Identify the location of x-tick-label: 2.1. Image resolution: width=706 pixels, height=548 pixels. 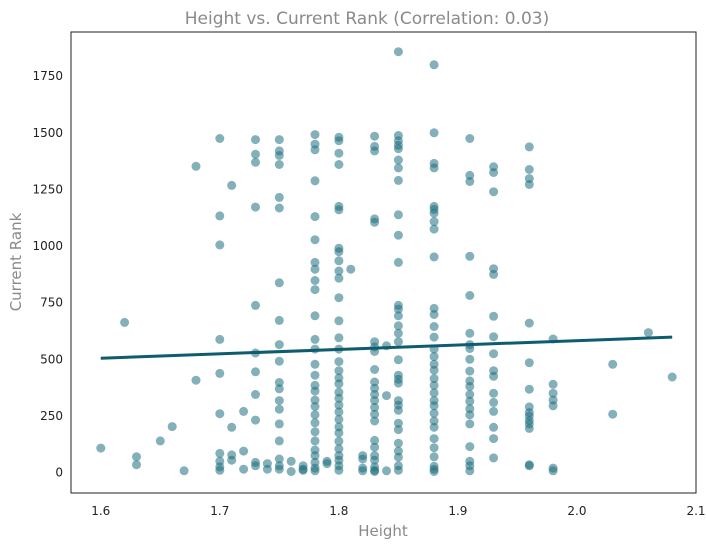
(695, 511).